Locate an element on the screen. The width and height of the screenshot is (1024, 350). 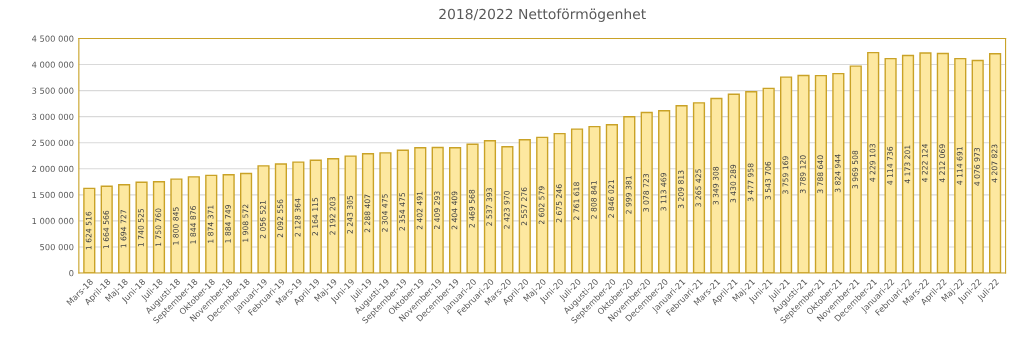
y-tick-label: 1 500 000 is located at coordinates (53, 195).